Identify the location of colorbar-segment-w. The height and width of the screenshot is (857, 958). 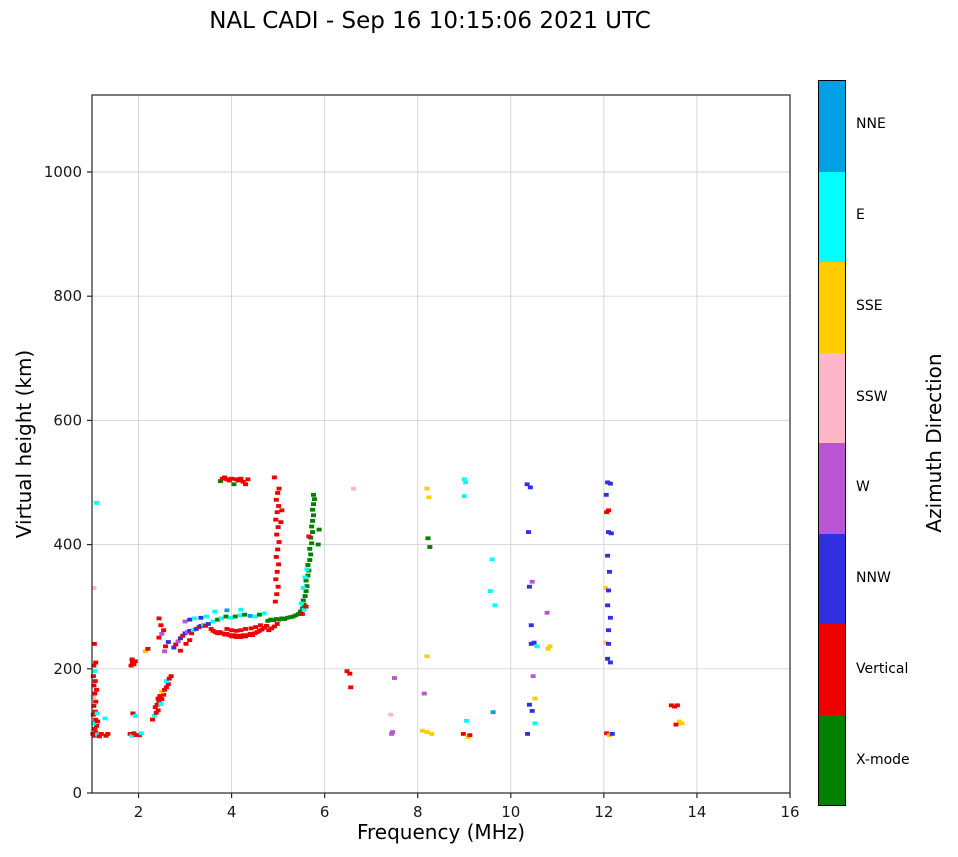
(832, 488).